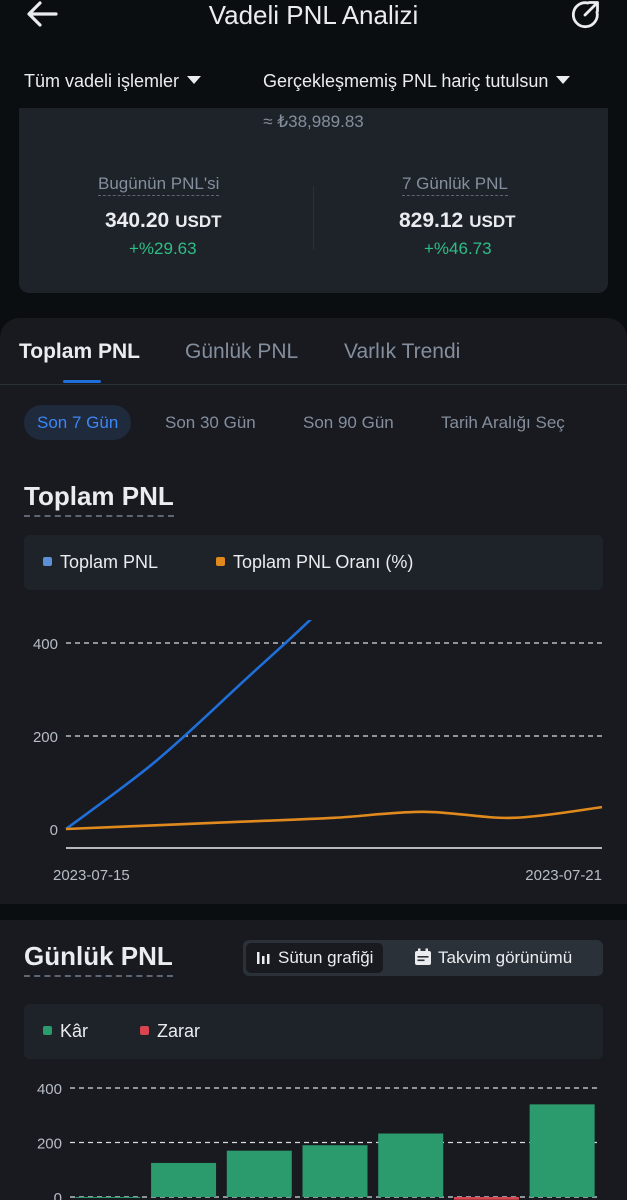  I want to click on legend-item-profit: Kâr, so click(65, 1031).